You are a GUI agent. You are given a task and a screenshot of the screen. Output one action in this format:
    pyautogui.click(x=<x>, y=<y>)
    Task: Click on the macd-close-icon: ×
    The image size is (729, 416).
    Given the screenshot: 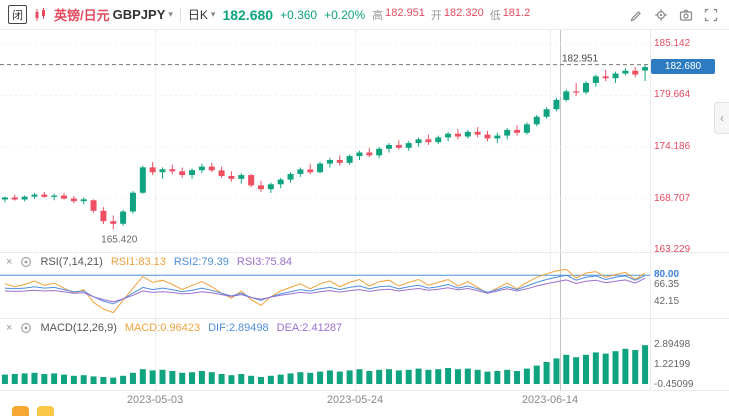 What is the action you would take?
    pyautogui.click(x=9, y=328)
    